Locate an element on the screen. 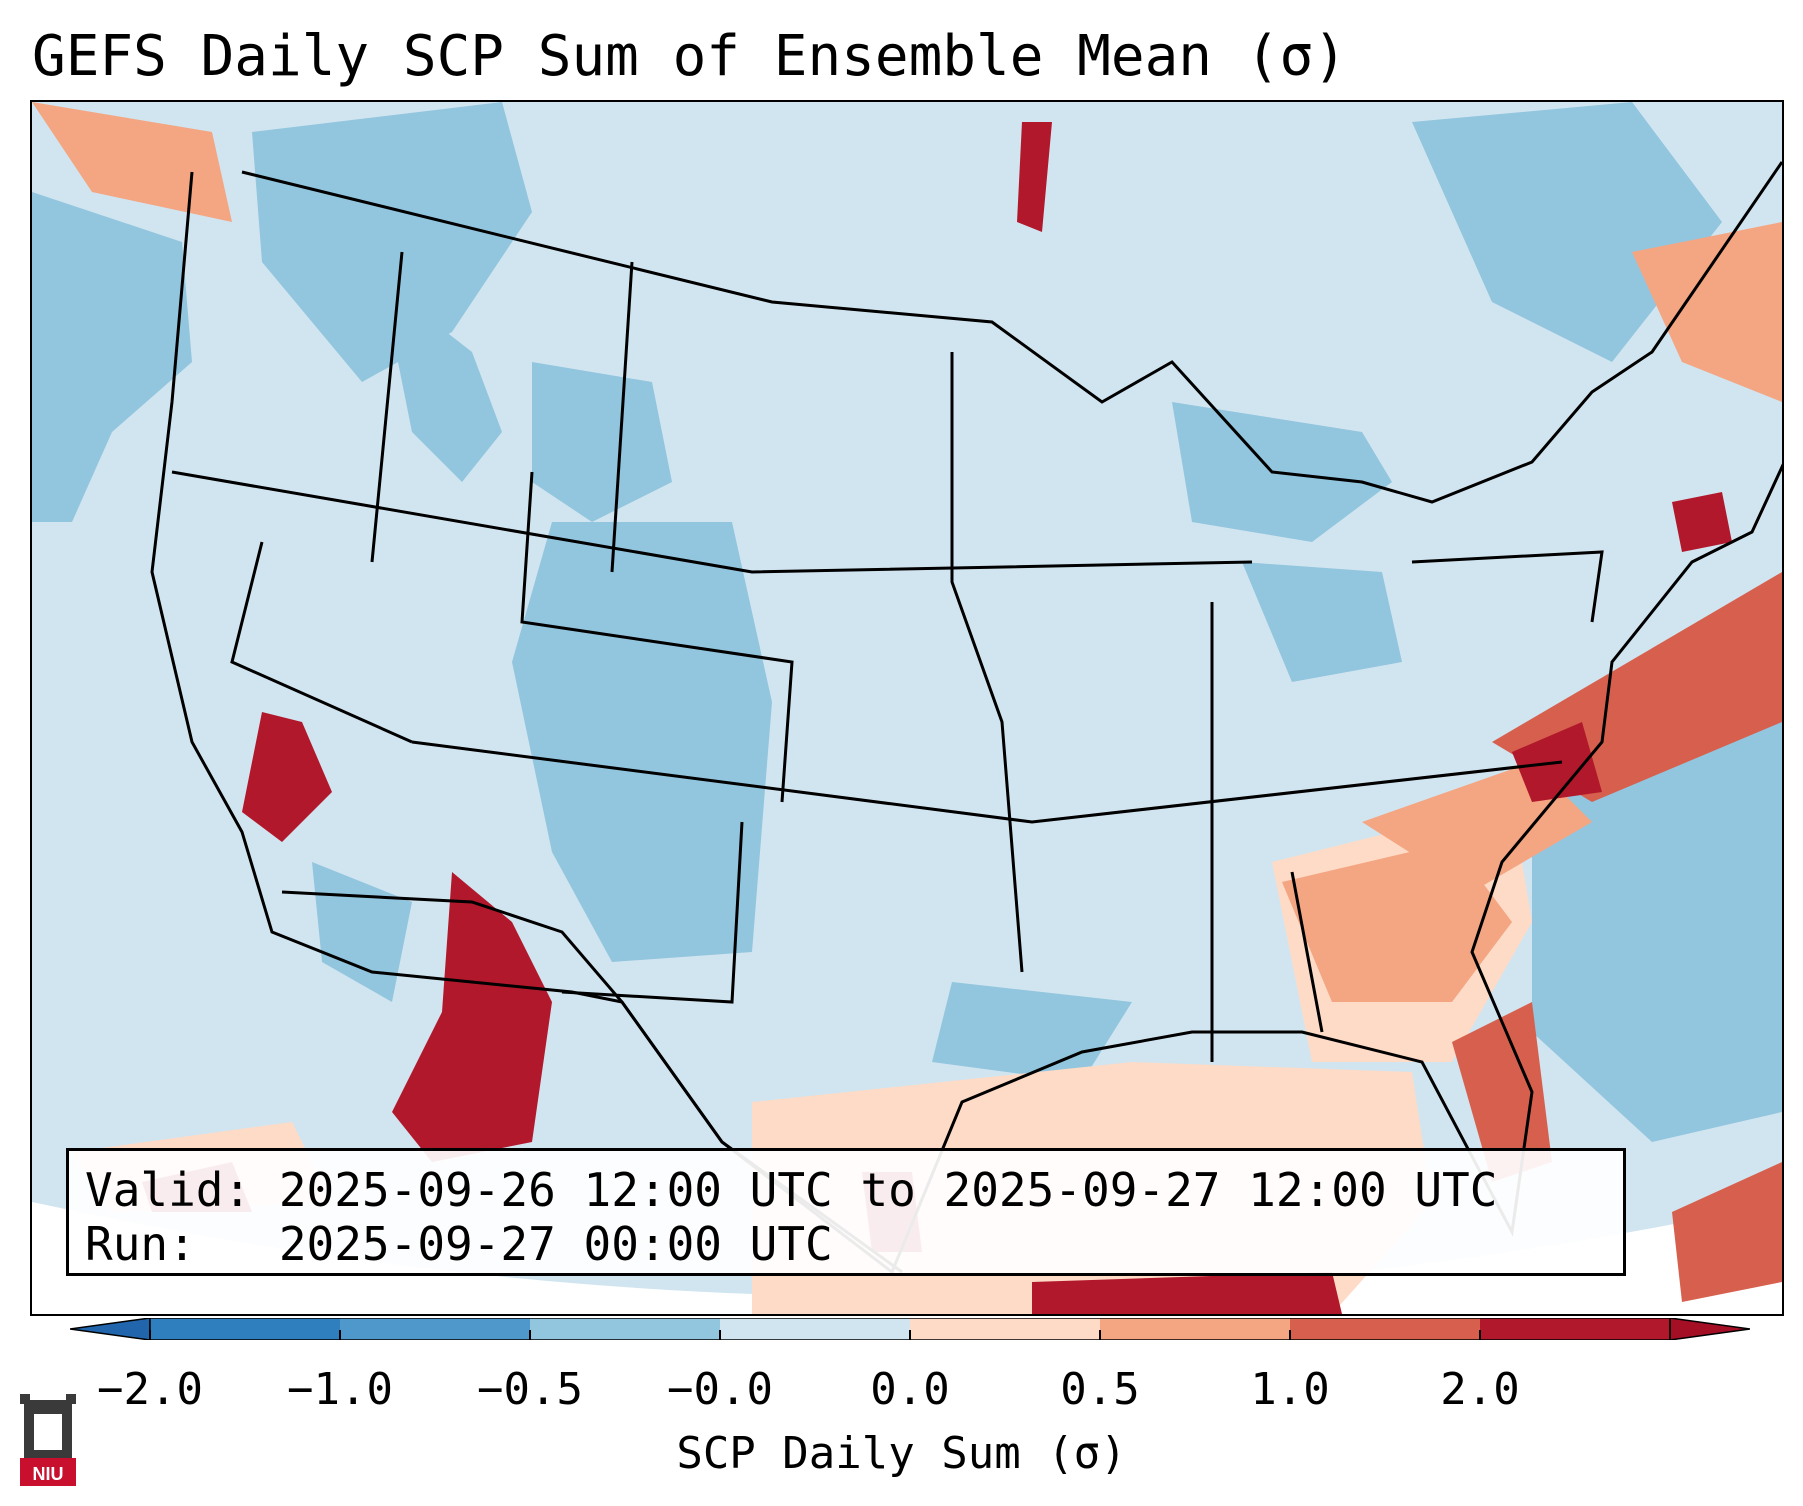 This screenshot has width=1803, height=1506. ohio-valley-negative is located at coordinates (1322, 622).